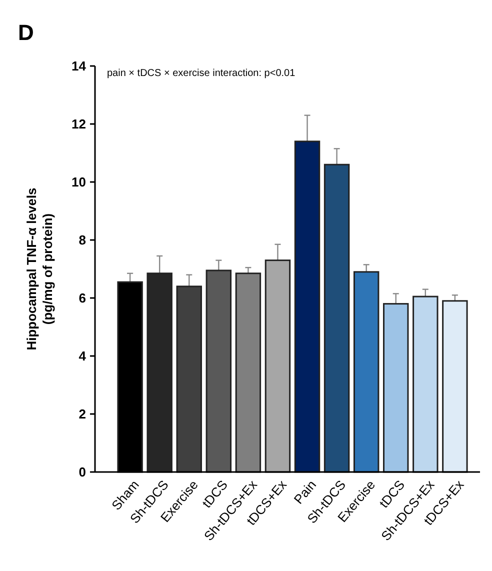 The height and width of the screenshot is (571, 492). Describe the element at coordinates (79, 124) in the screenshot. I see `y-tick-label: 12` at that location.